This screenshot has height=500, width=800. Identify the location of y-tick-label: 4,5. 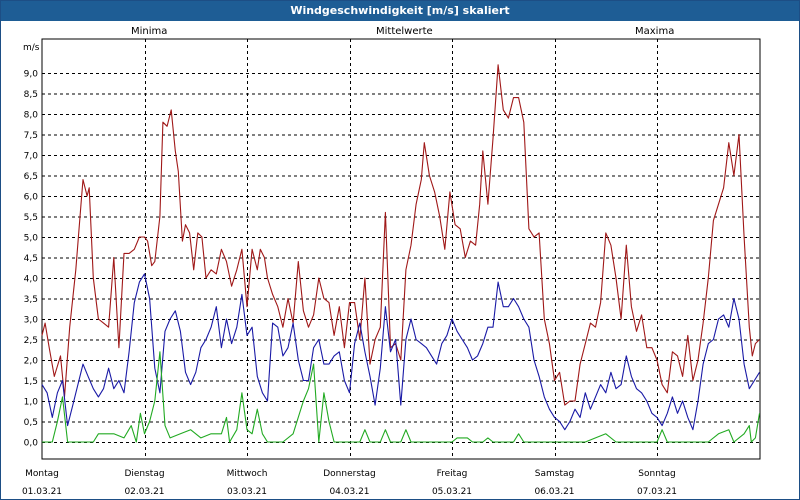
(31, 259).